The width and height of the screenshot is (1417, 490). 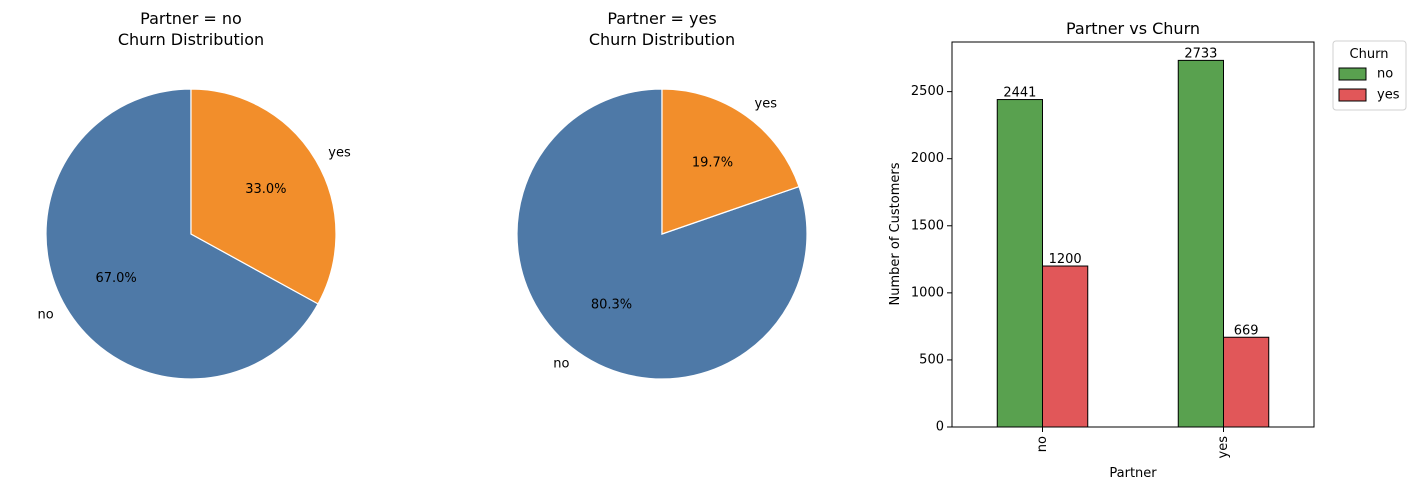 I want to click on bar-no-yes, so click(x=1065, y=346).